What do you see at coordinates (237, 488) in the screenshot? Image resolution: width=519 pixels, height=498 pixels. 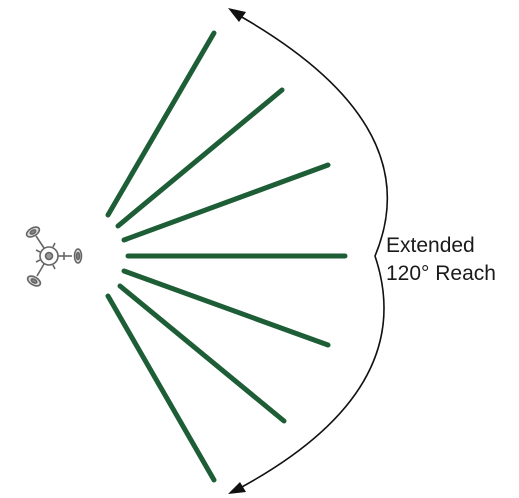 I see `arrowhead-bottom-icon` at bounding box center [237, 488].